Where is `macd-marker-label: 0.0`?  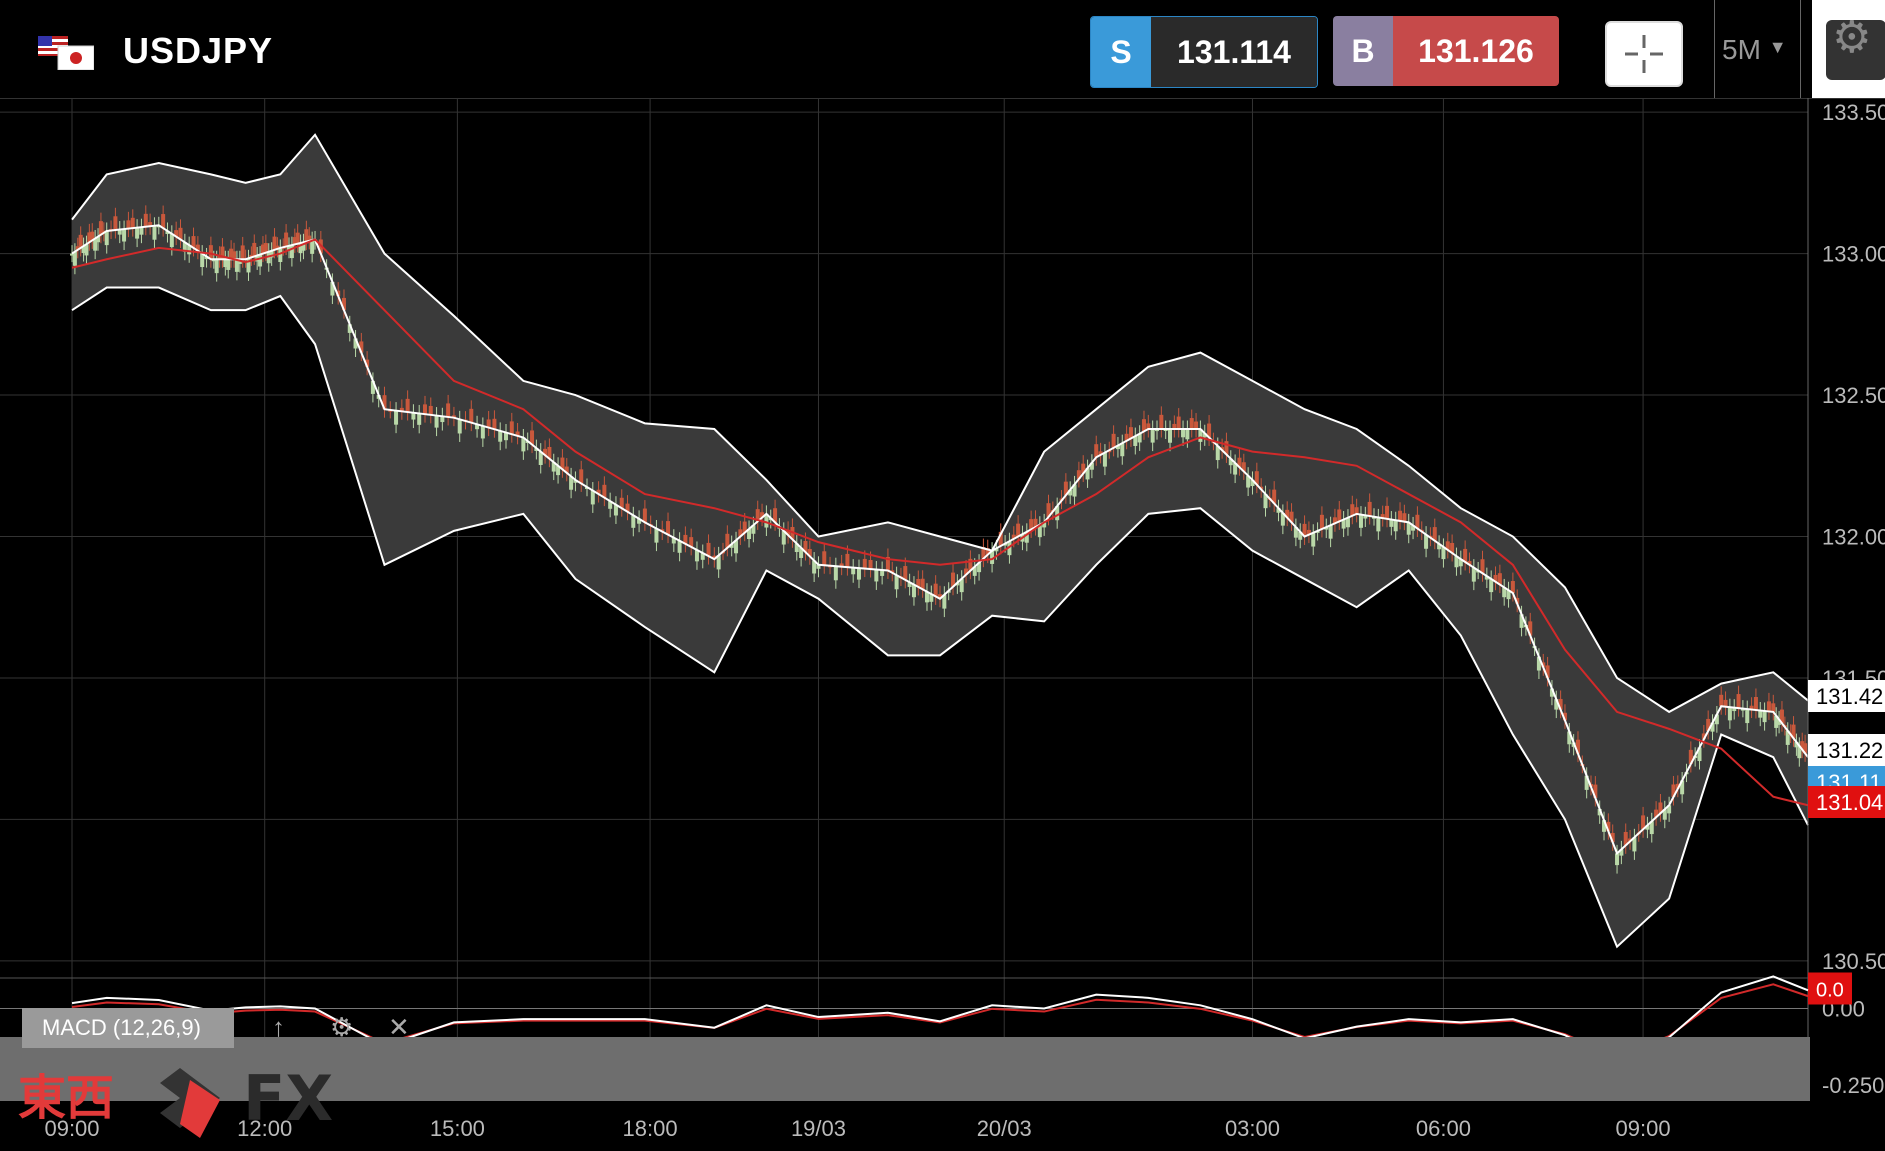 macd-marker-label: 0.0 is located at coordinates (1830, 991).